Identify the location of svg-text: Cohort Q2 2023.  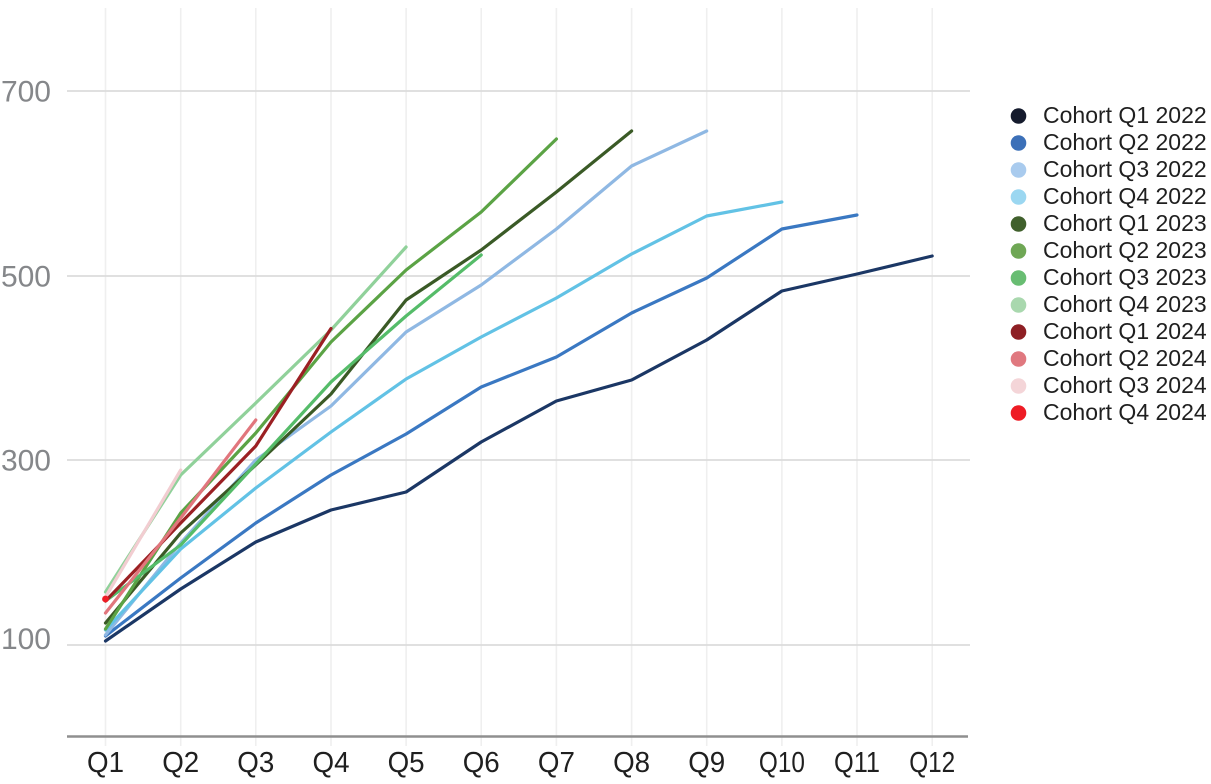
(1125, 250).